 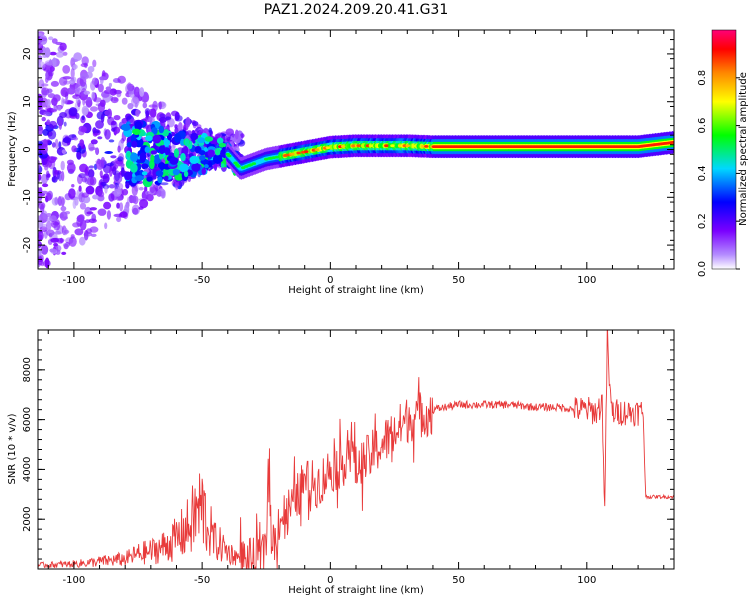 I want to click on spectrogram-x-axis-label: Height of straight line (km), so click(x=356, y=290).